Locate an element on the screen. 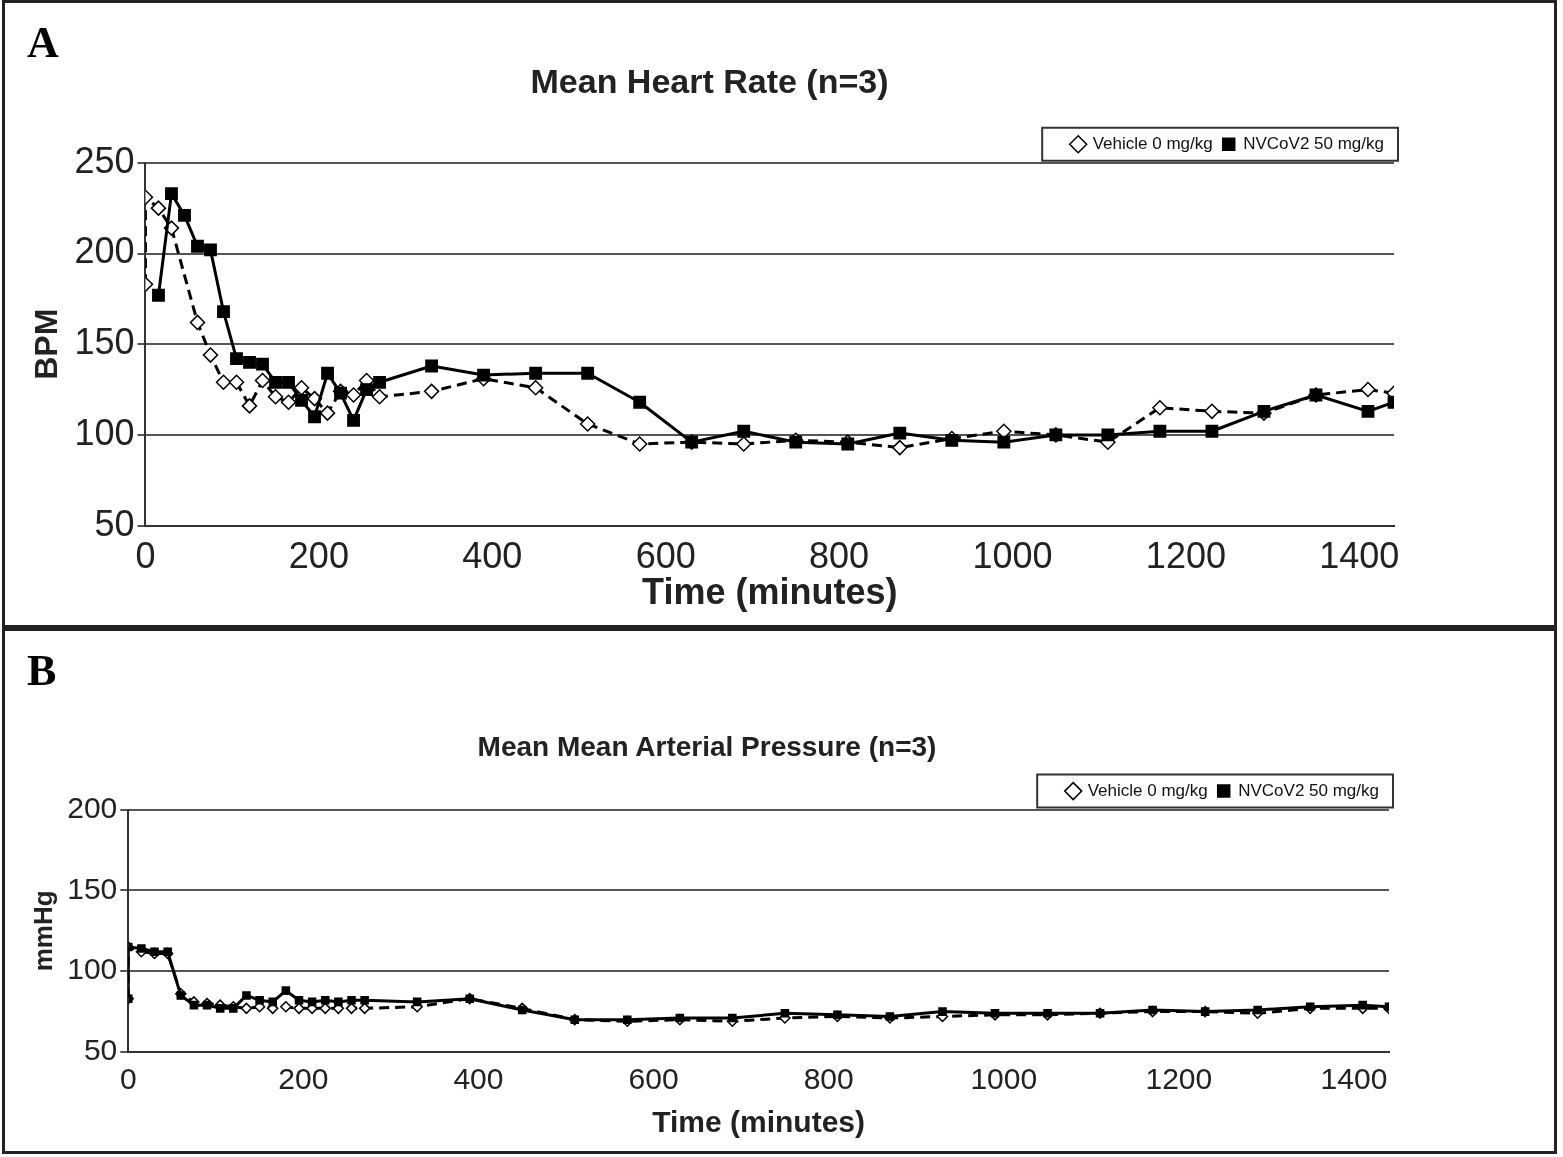  text: A is located at coordinates (43, 42).